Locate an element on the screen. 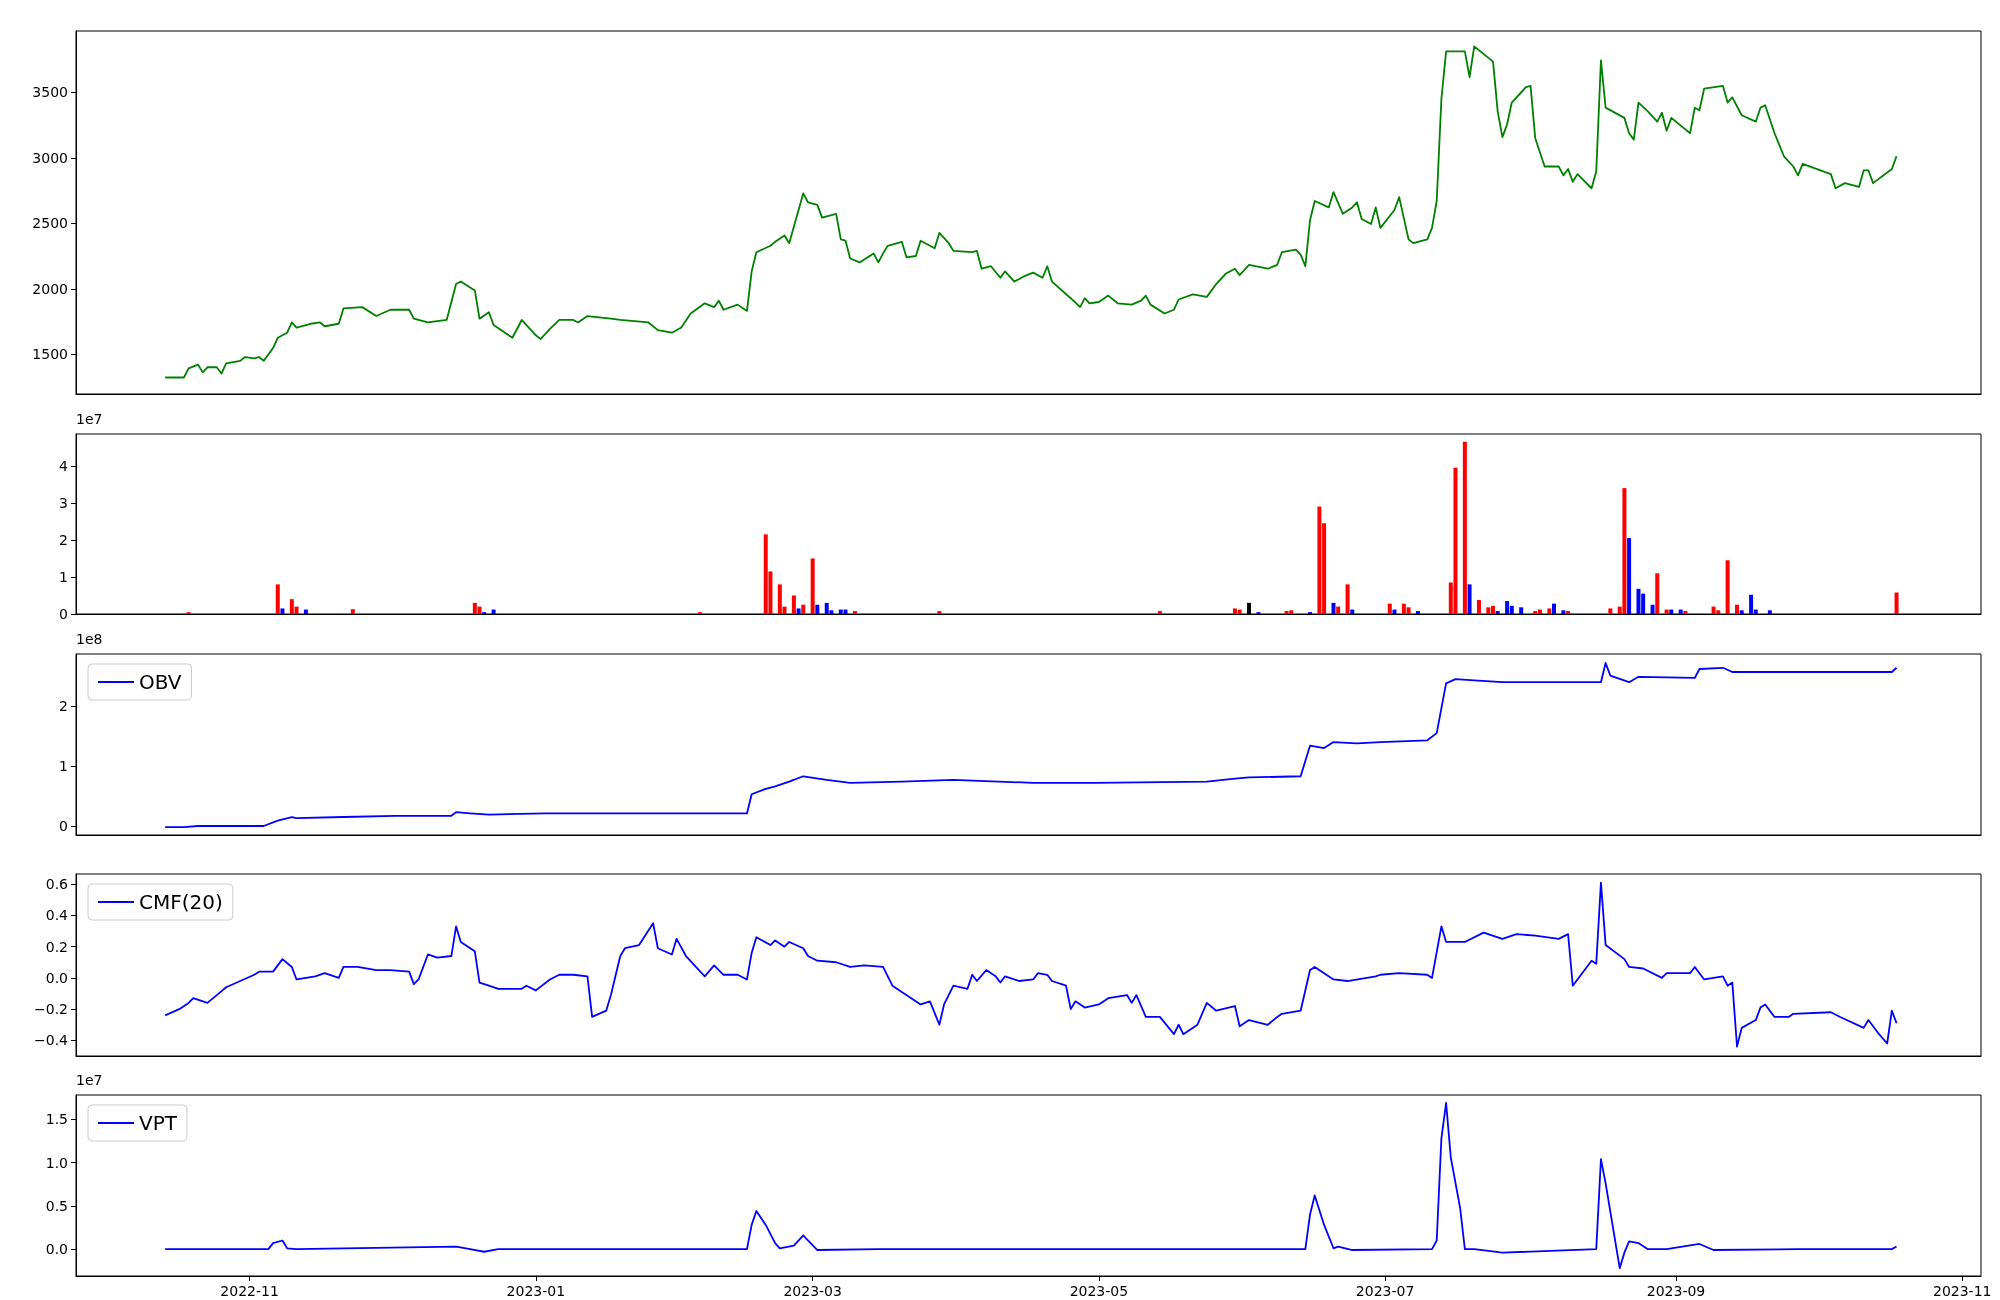  x-tick-label: 2023-05 is located at coordinates (1099, 1291).